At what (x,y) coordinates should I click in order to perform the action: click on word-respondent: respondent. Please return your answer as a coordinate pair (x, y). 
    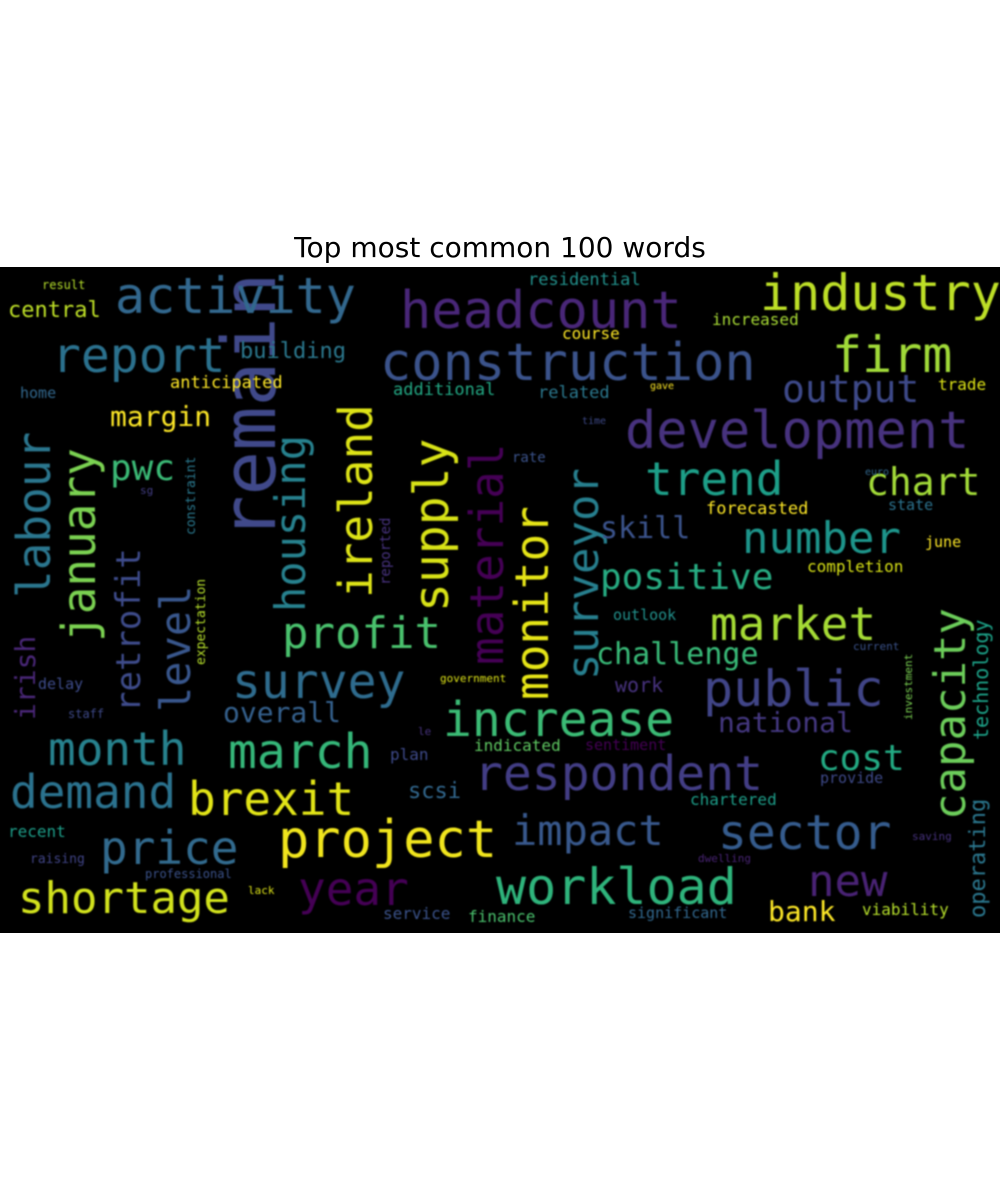
    Looking at the image, I should click on (618, 774).